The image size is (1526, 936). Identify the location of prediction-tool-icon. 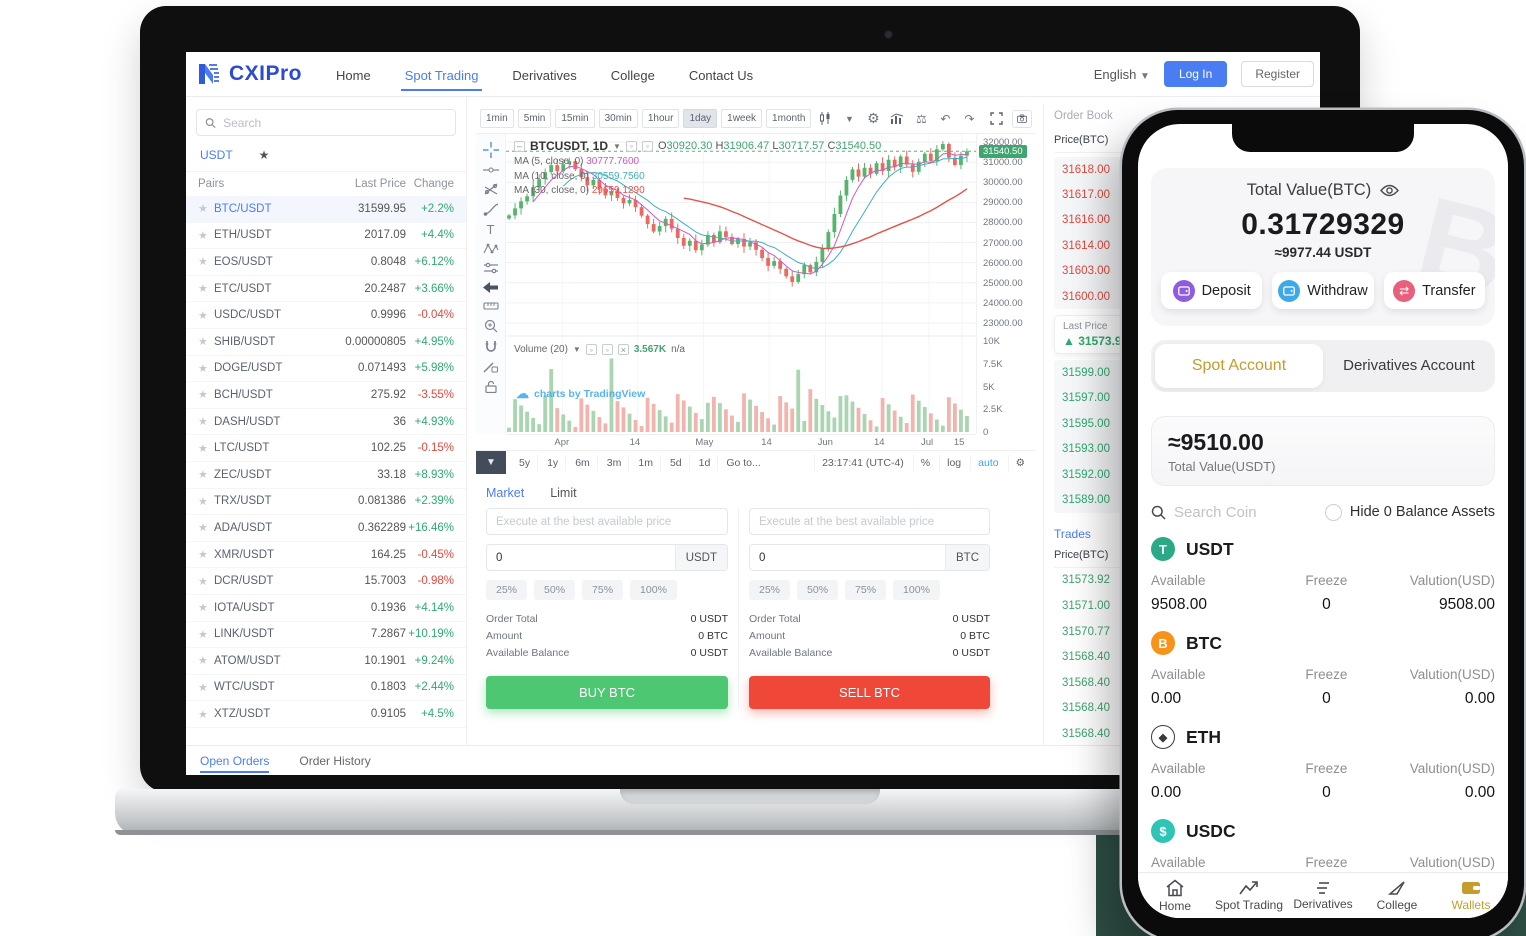
(491, 268).